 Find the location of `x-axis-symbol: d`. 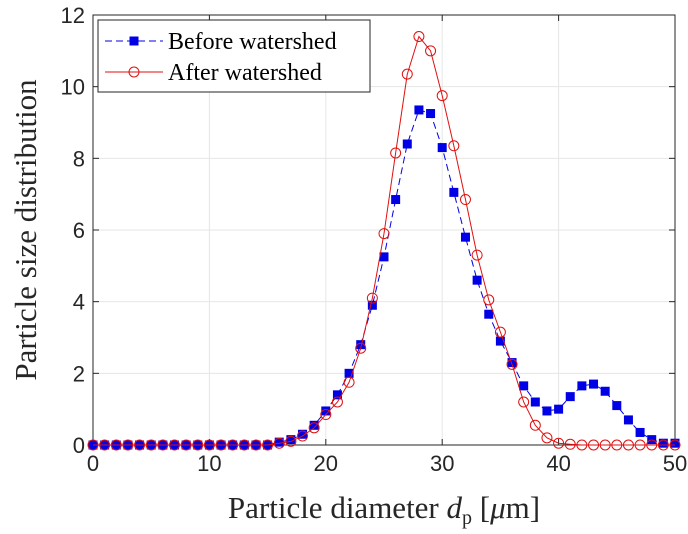

x-axis-symbol: d is located at coordinates (455, 507).